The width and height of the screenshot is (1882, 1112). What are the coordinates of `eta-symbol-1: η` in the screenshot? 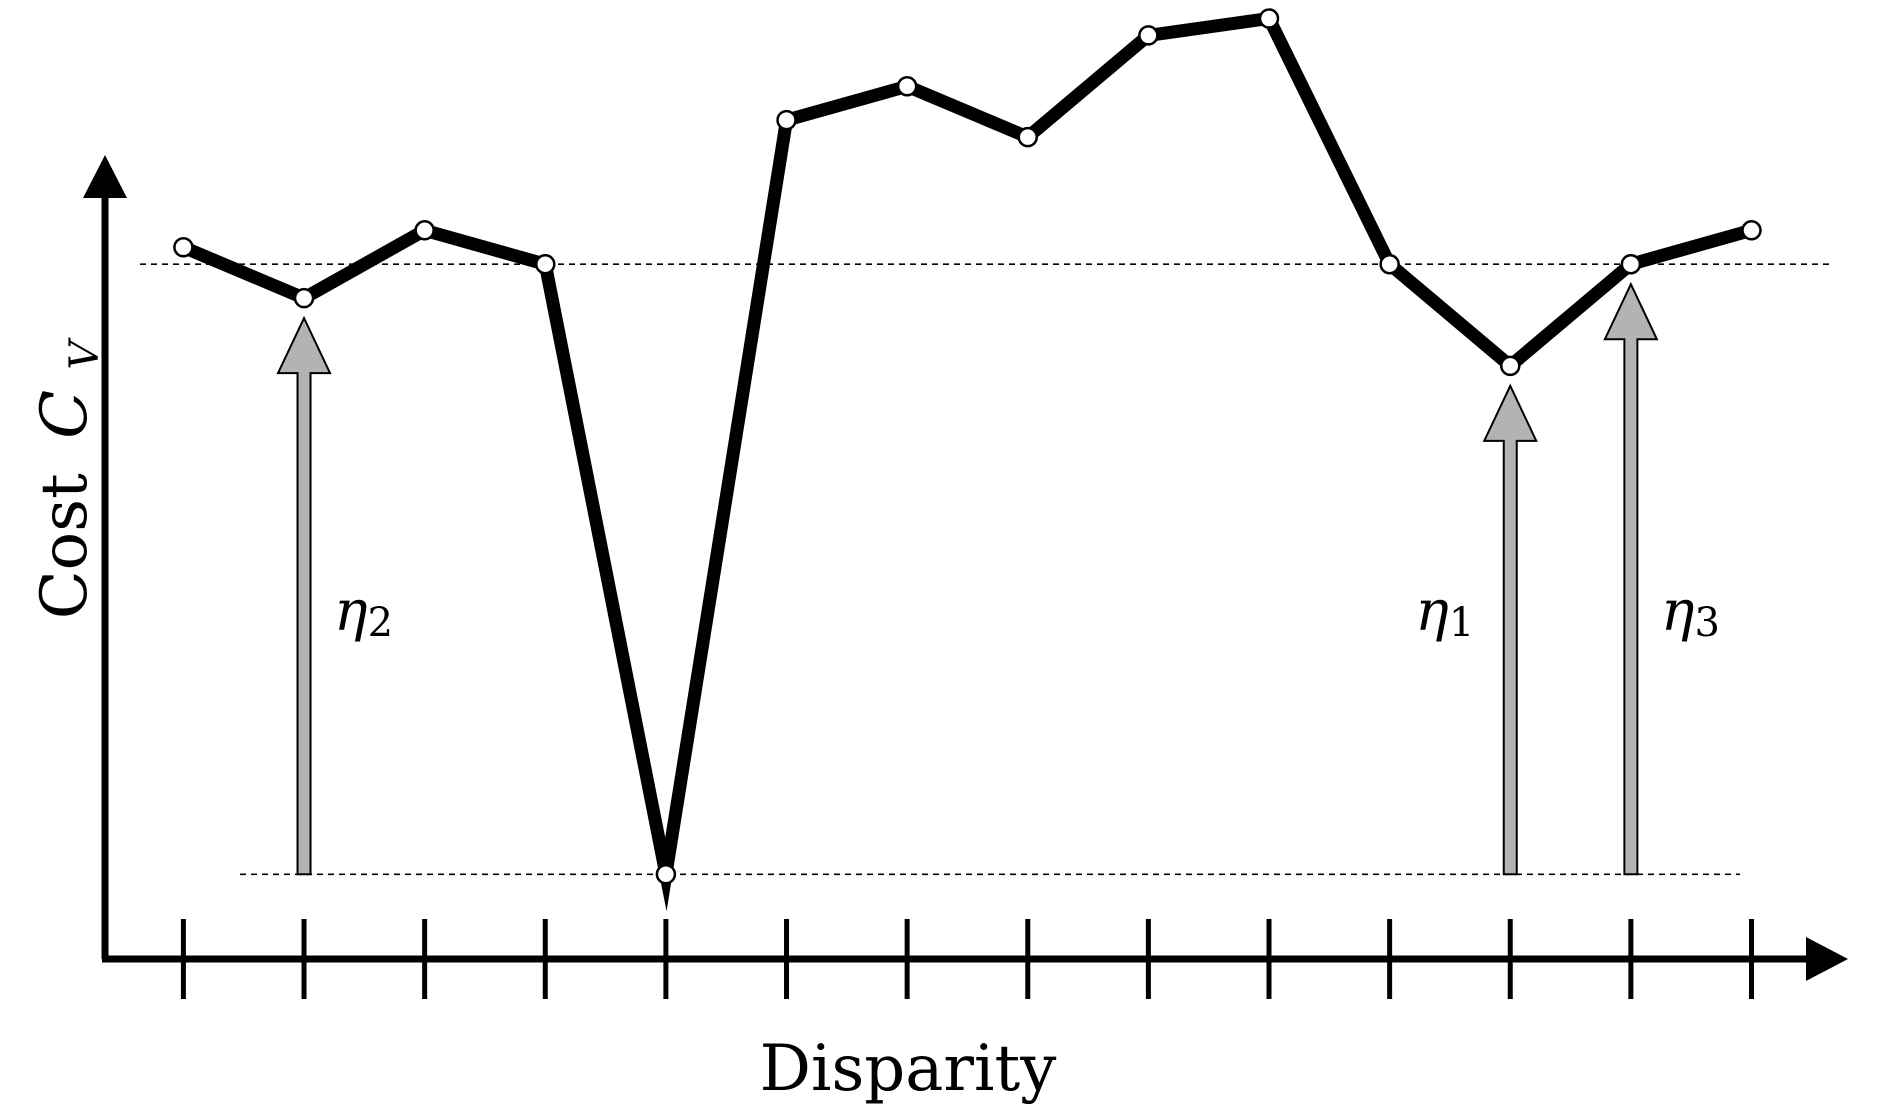 It's located at (1432, 611).